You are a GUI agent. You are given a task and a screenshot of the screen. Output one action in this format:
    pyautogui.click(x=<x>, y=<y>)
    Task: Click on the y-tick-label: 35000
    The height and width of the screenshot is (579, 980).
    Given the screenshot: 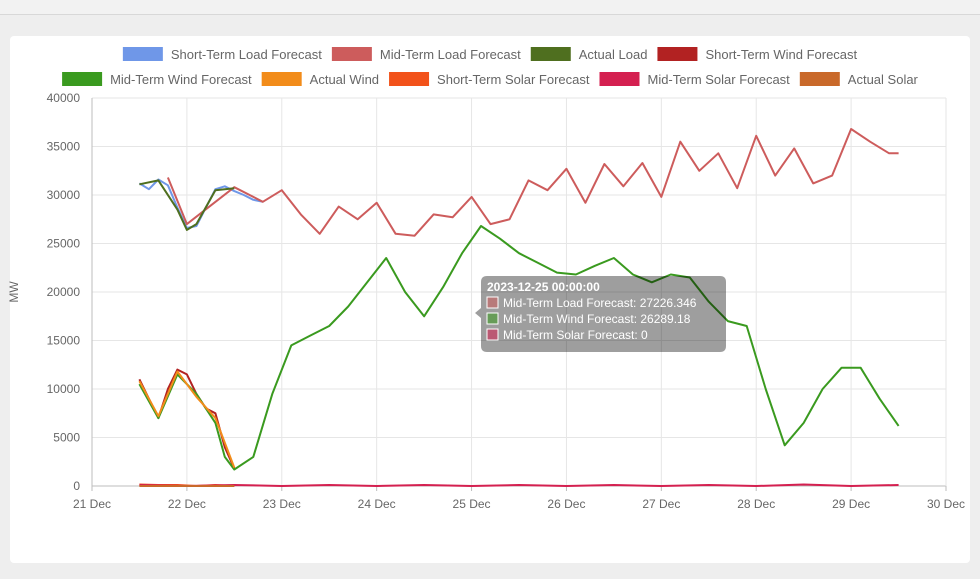 What is the action you would take?
    pyautogui.click(x=64, y=147)
    